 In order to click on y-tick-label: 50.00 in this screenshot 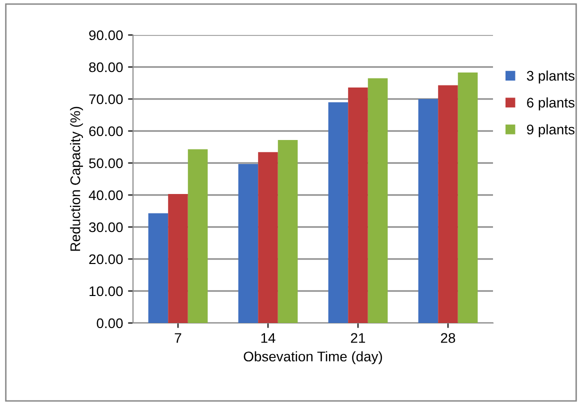, I will do `click(106, 163)`.